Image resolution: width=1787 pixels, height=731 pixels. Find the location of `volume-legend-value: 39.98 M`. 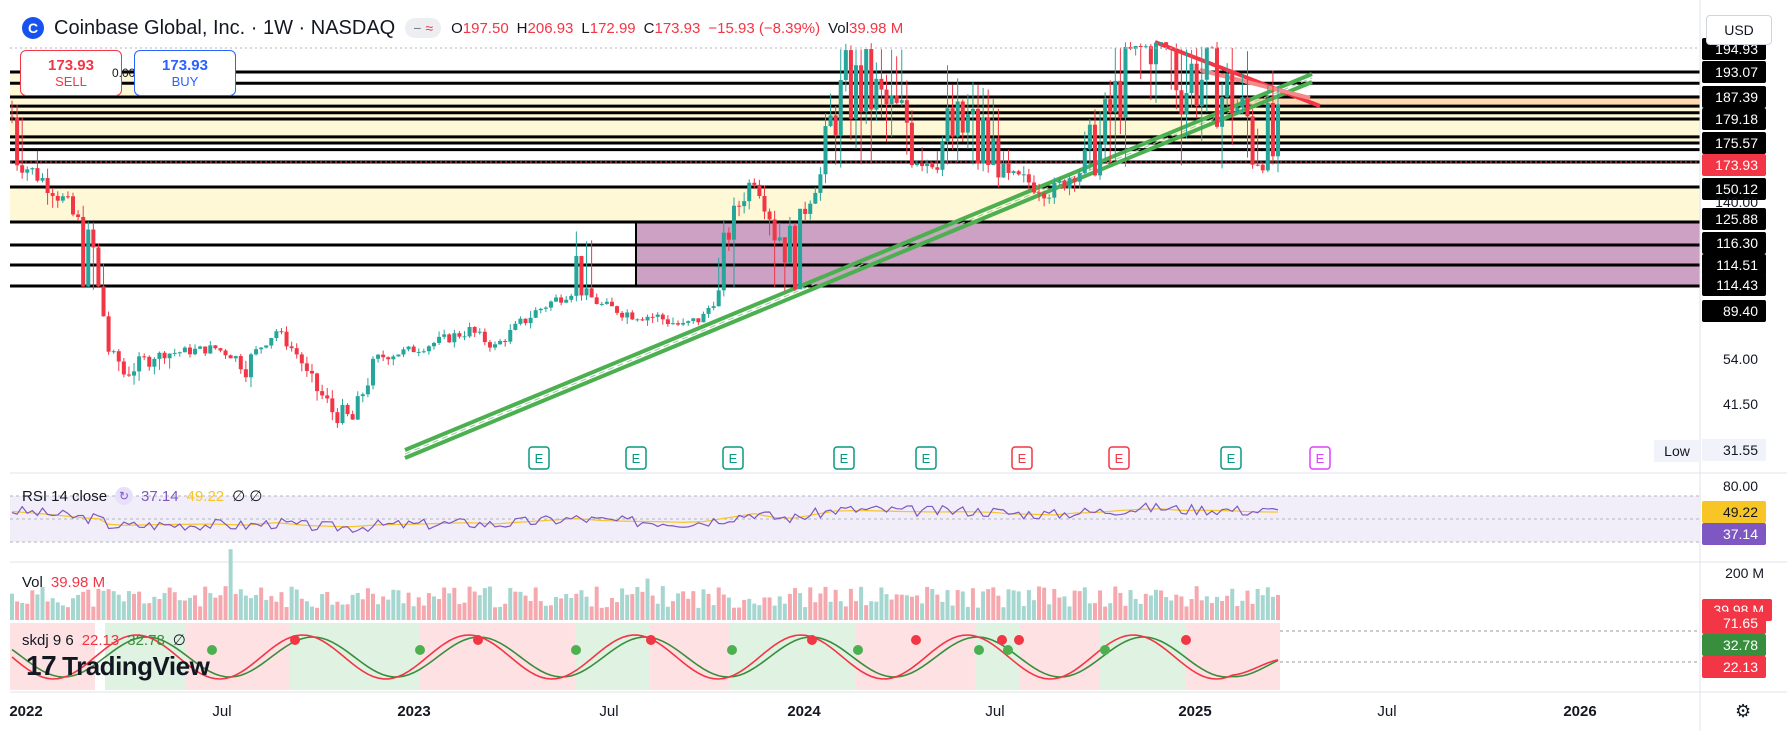

volume-legend-value: 39.98 M is located at coordinates (78, 582).